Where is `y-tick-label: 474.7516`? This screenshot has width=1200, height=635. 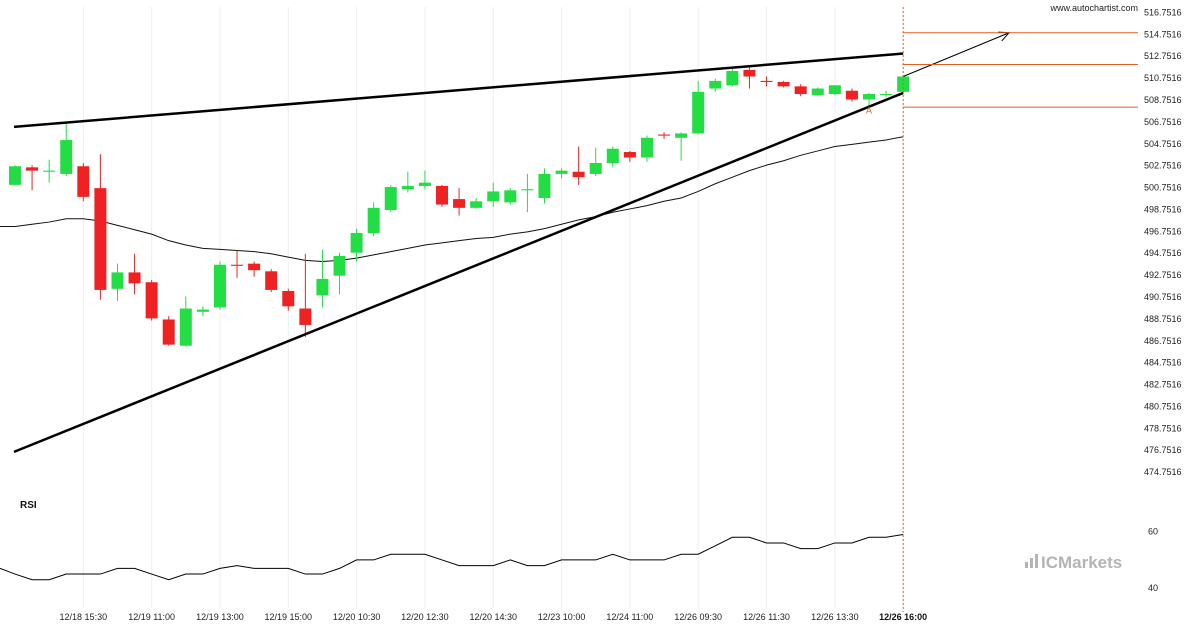 y-tick-label: 474.7516 is located at coordinates (1163, 472).